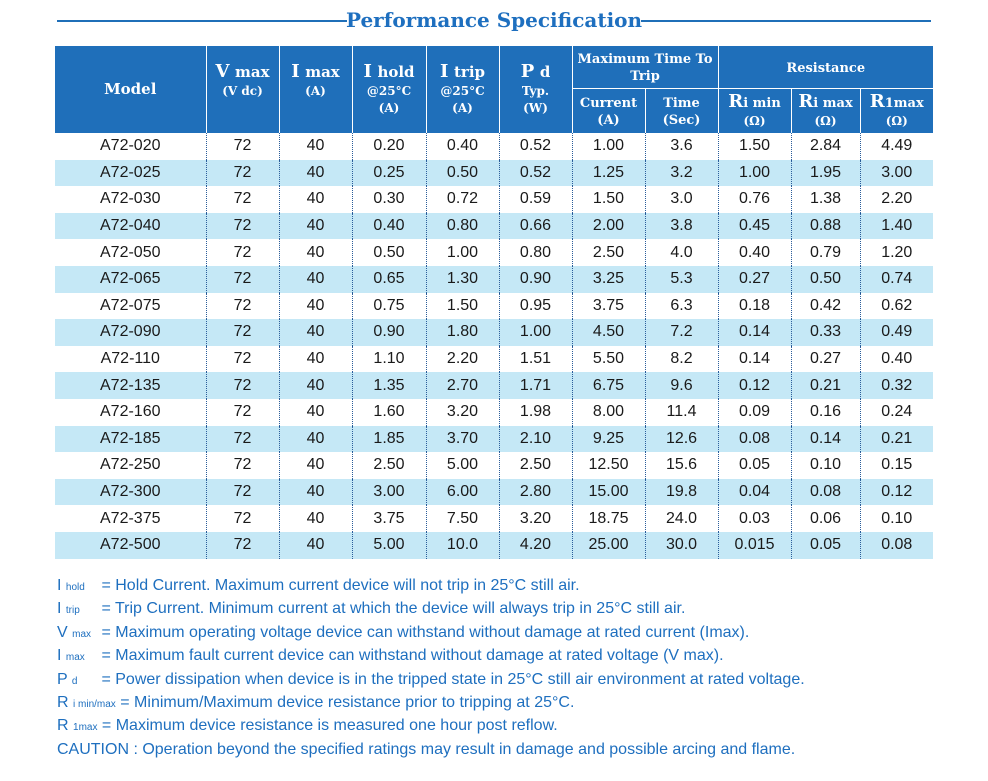 This screenshot has width=988, height=781. Describe the element at coordinates (682, 439) in the screenshot. I see `cell-trip-time: 12.6` at that location.